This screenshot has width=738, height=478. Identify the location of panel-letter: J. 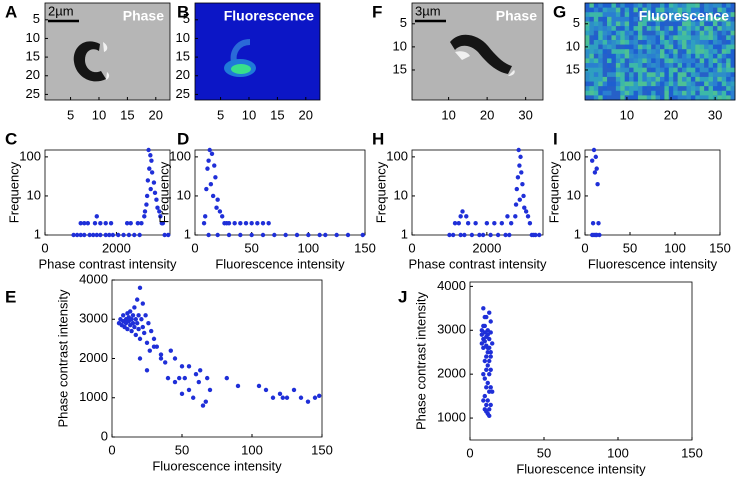
(402, 296).